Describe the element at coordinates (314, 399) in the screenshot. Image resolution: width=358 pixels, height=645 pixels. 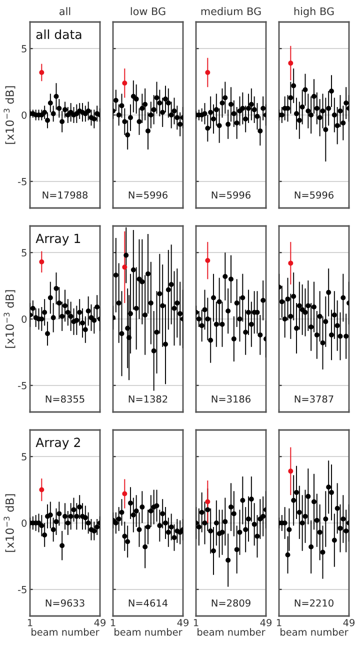
I see `annotation: N=3787` at that location.